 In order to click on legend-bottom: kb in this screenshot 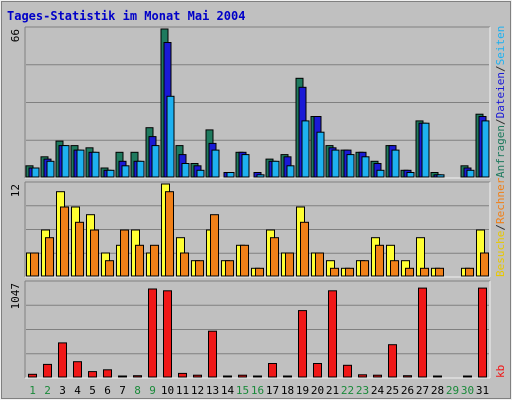, I will do `click(500, 371)`.